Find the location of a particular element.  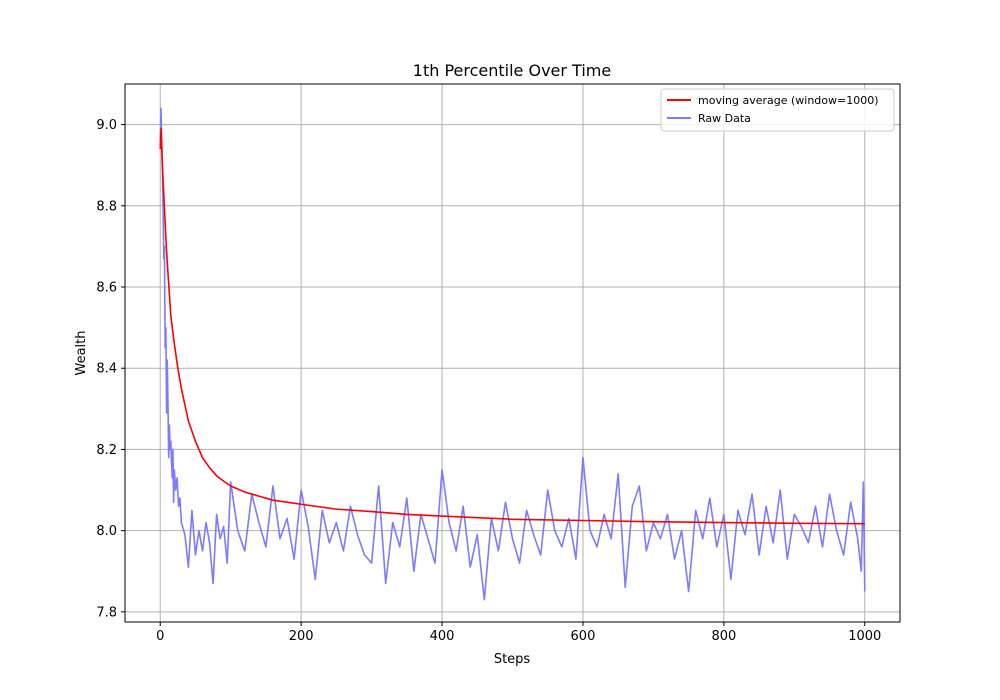

x-tick-label: 0 is located at coordinates (160, 636).